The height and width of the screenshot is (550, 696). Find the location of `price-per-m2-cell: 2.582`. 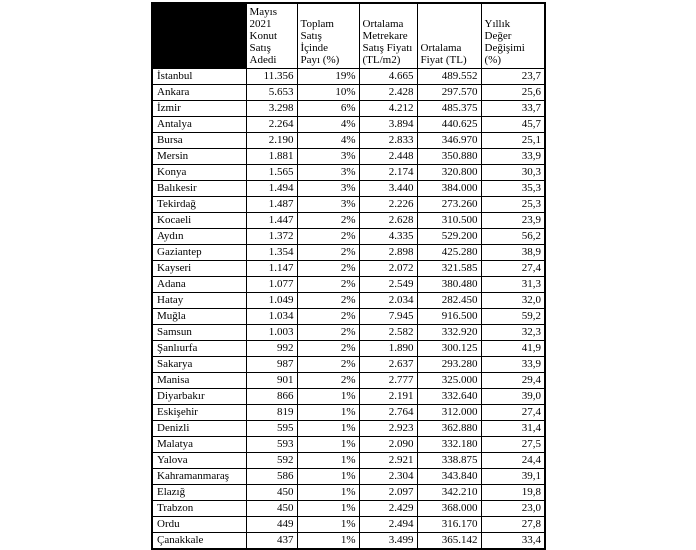

price-per-m2-cell: 2.582 is located at coordinates (388, 332).